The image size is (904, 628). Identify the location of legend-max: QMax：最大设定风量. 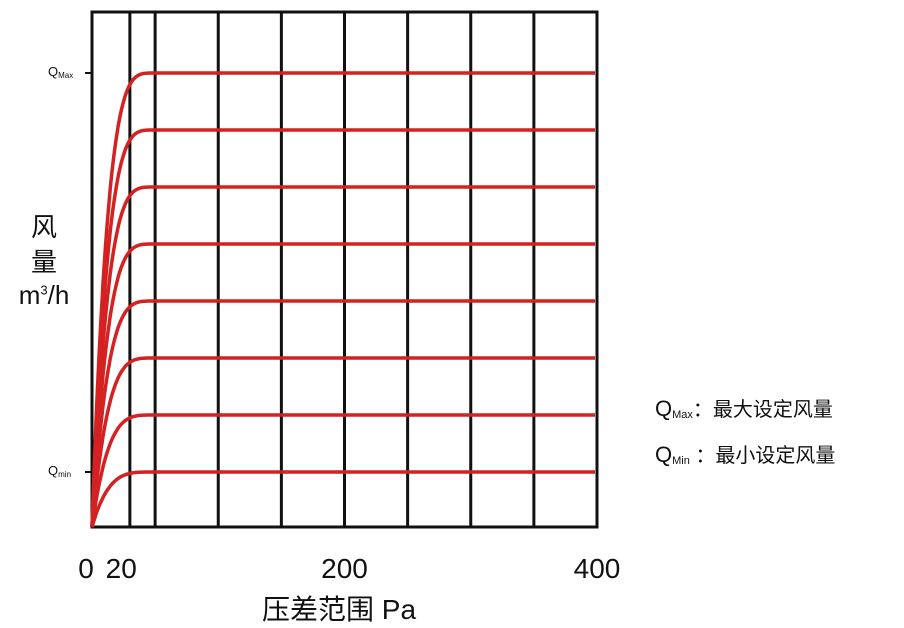
(744, 408).